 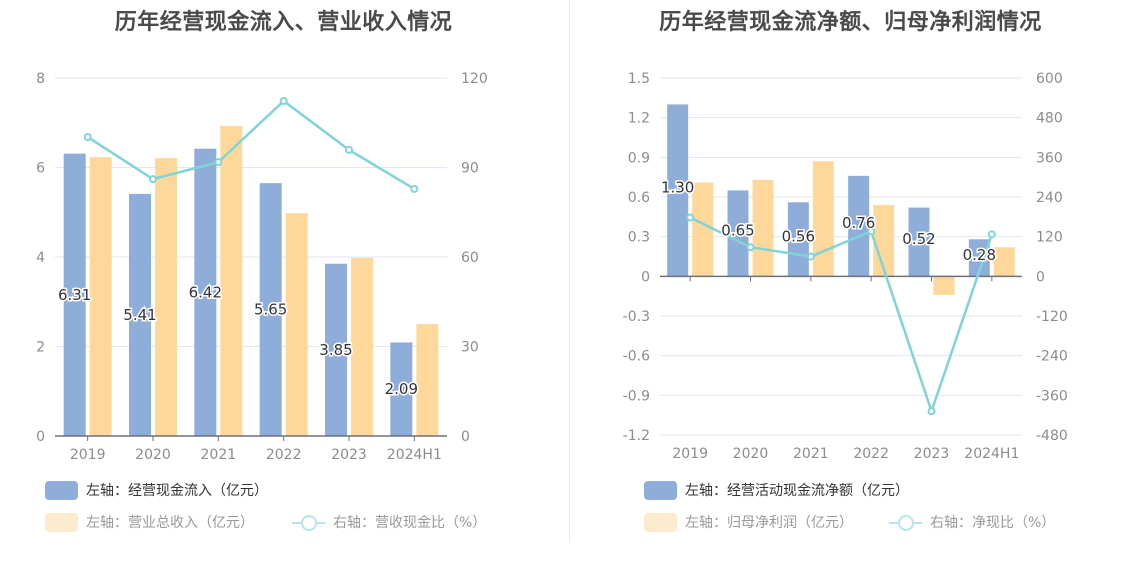 I want to click on right-axis-tick-label: 30, so click(x=470, y=348).